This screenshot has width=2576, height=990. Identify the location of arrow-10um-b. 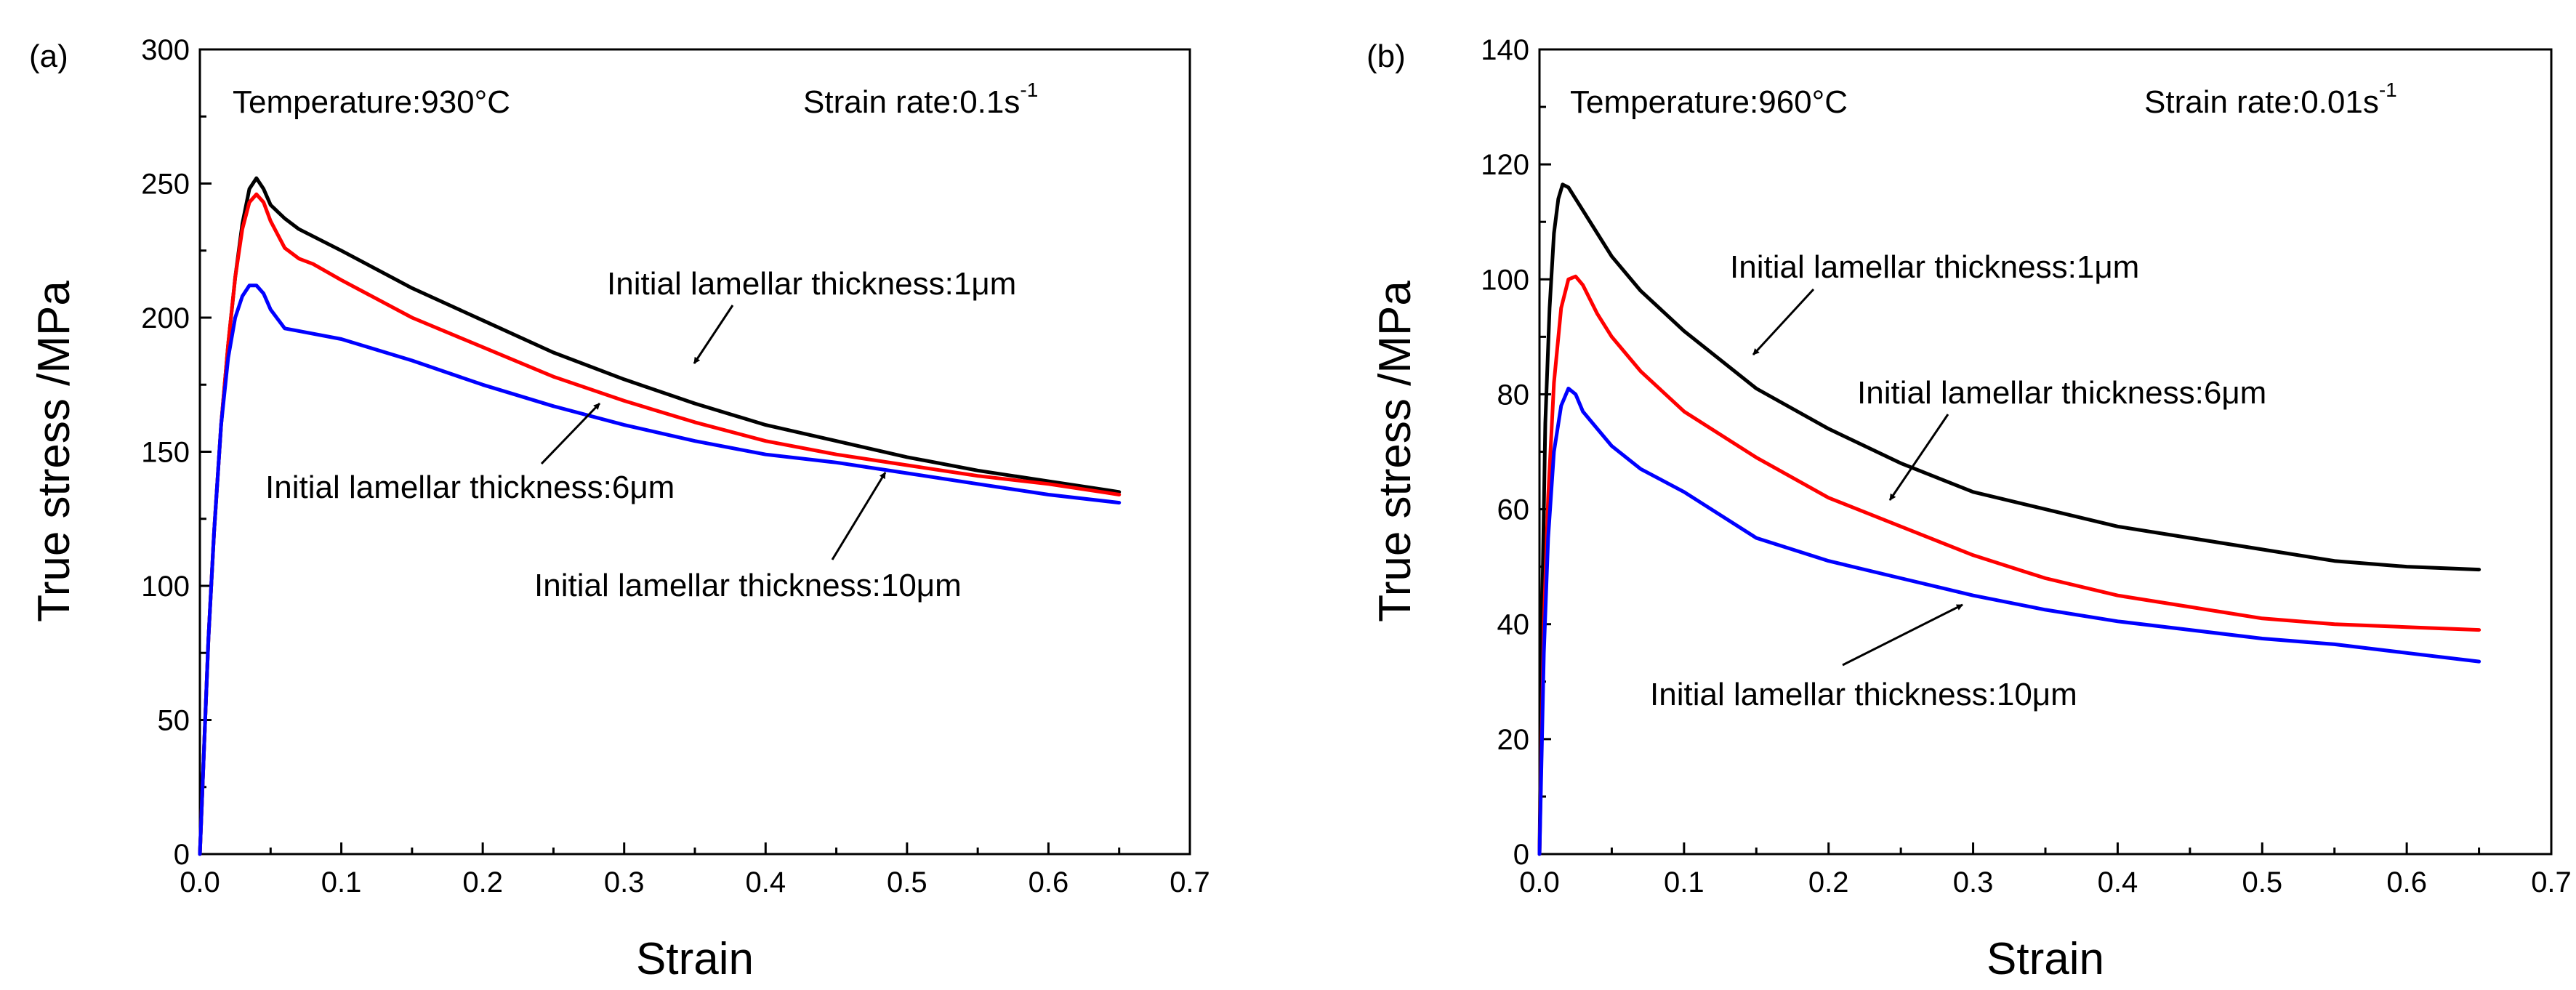
(1902, 635).